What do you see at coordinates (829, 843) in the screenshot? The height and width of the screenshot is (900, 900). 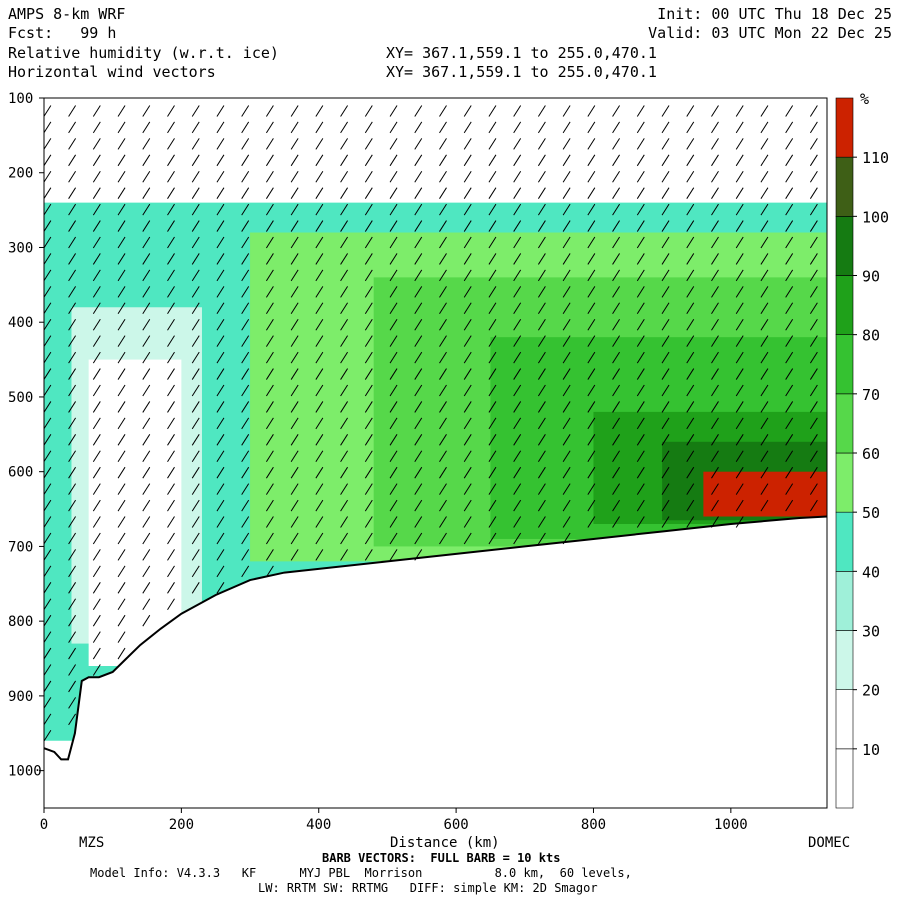 I see `endpoint-right: DOMEC` at bounding box center [829, 843].